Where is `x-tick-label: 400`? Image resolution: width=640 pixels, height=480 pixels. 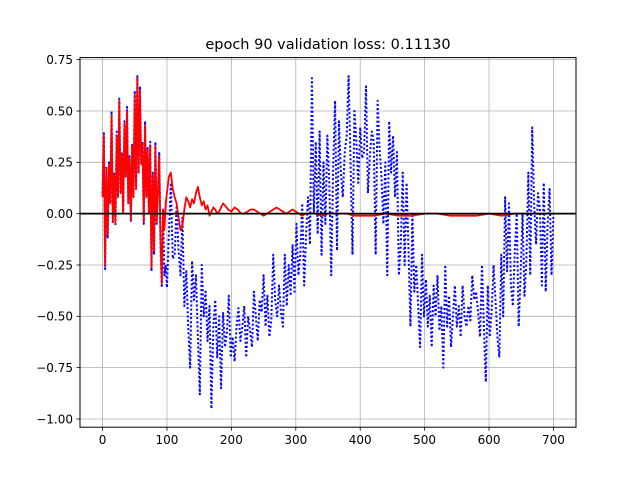 x-tick-label: 400 is located at coordinates (360, 440).